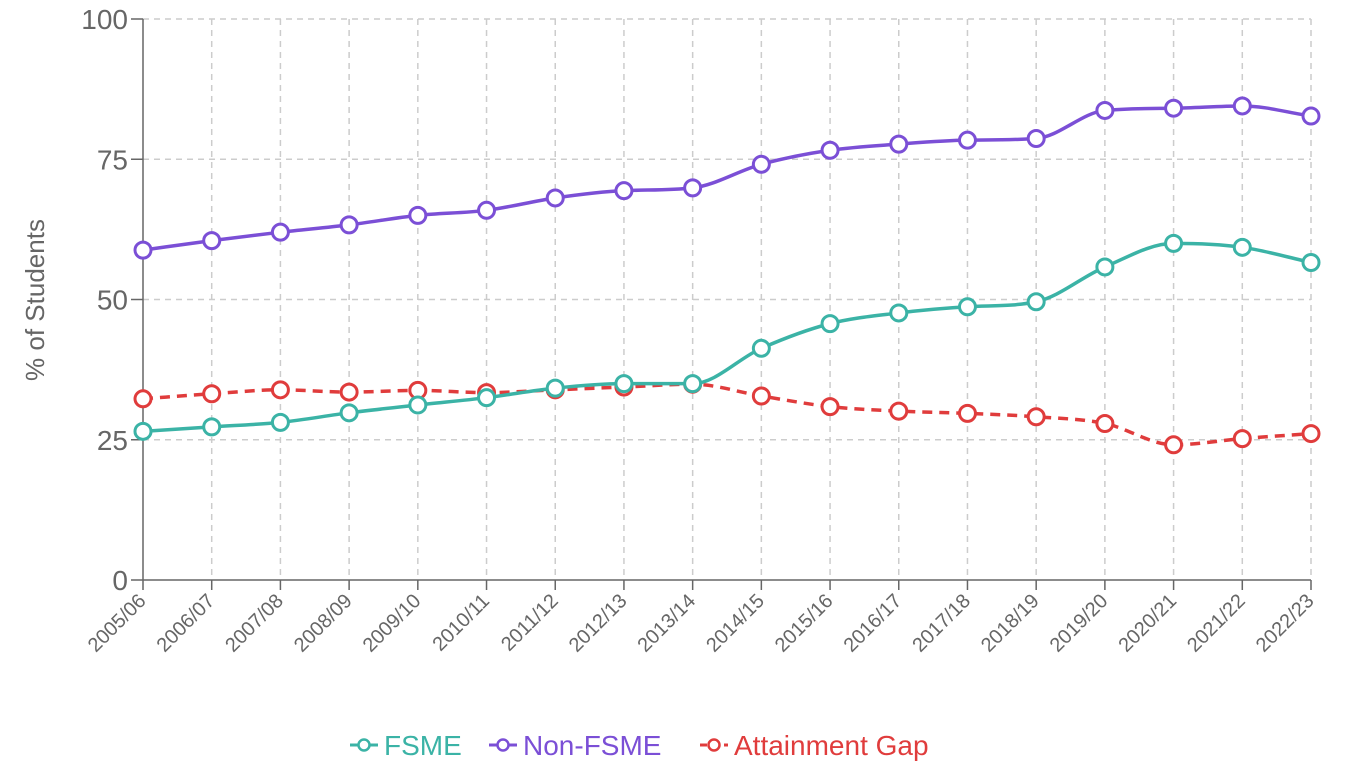 The width and height of the screenshot is (1350, 778). Describe the element at coordinates (392, 623) in the screenshot. I see `x-tick-label: 2009/10` at that location.